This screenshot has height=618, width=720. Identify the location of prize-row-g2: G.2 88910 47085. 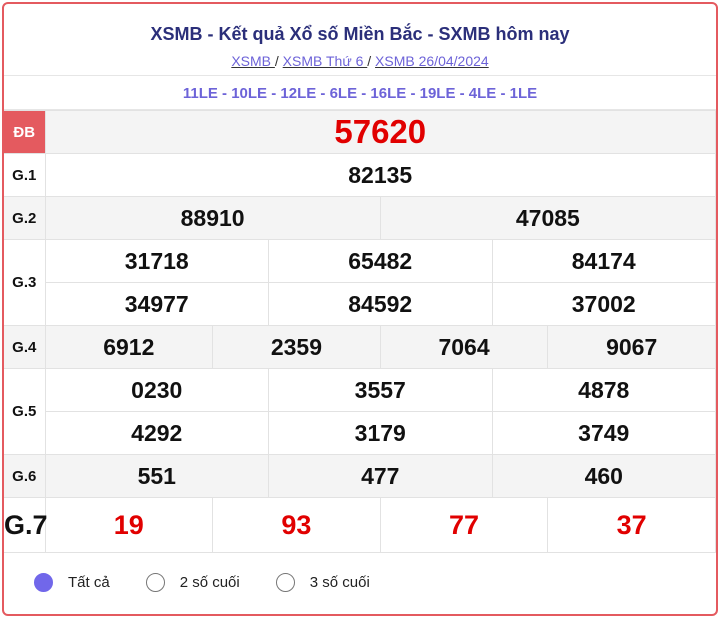
(360, 218).